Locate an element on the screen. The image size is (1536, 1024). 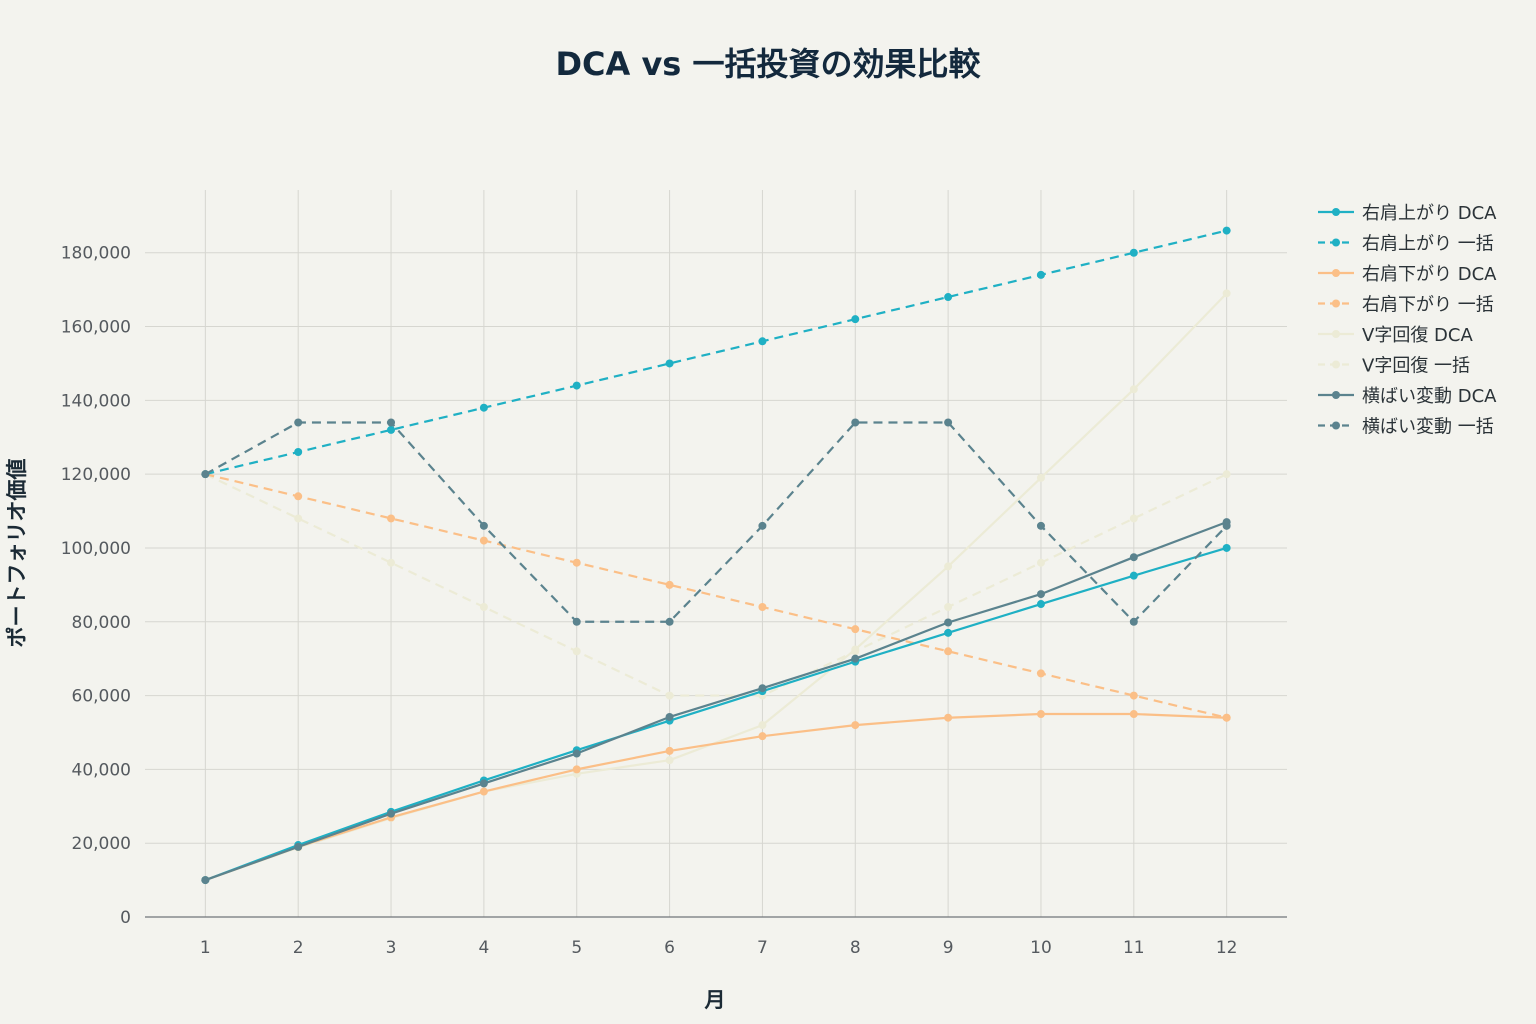
y-tick-label: 120,000 is located at coordinates (96, 475).